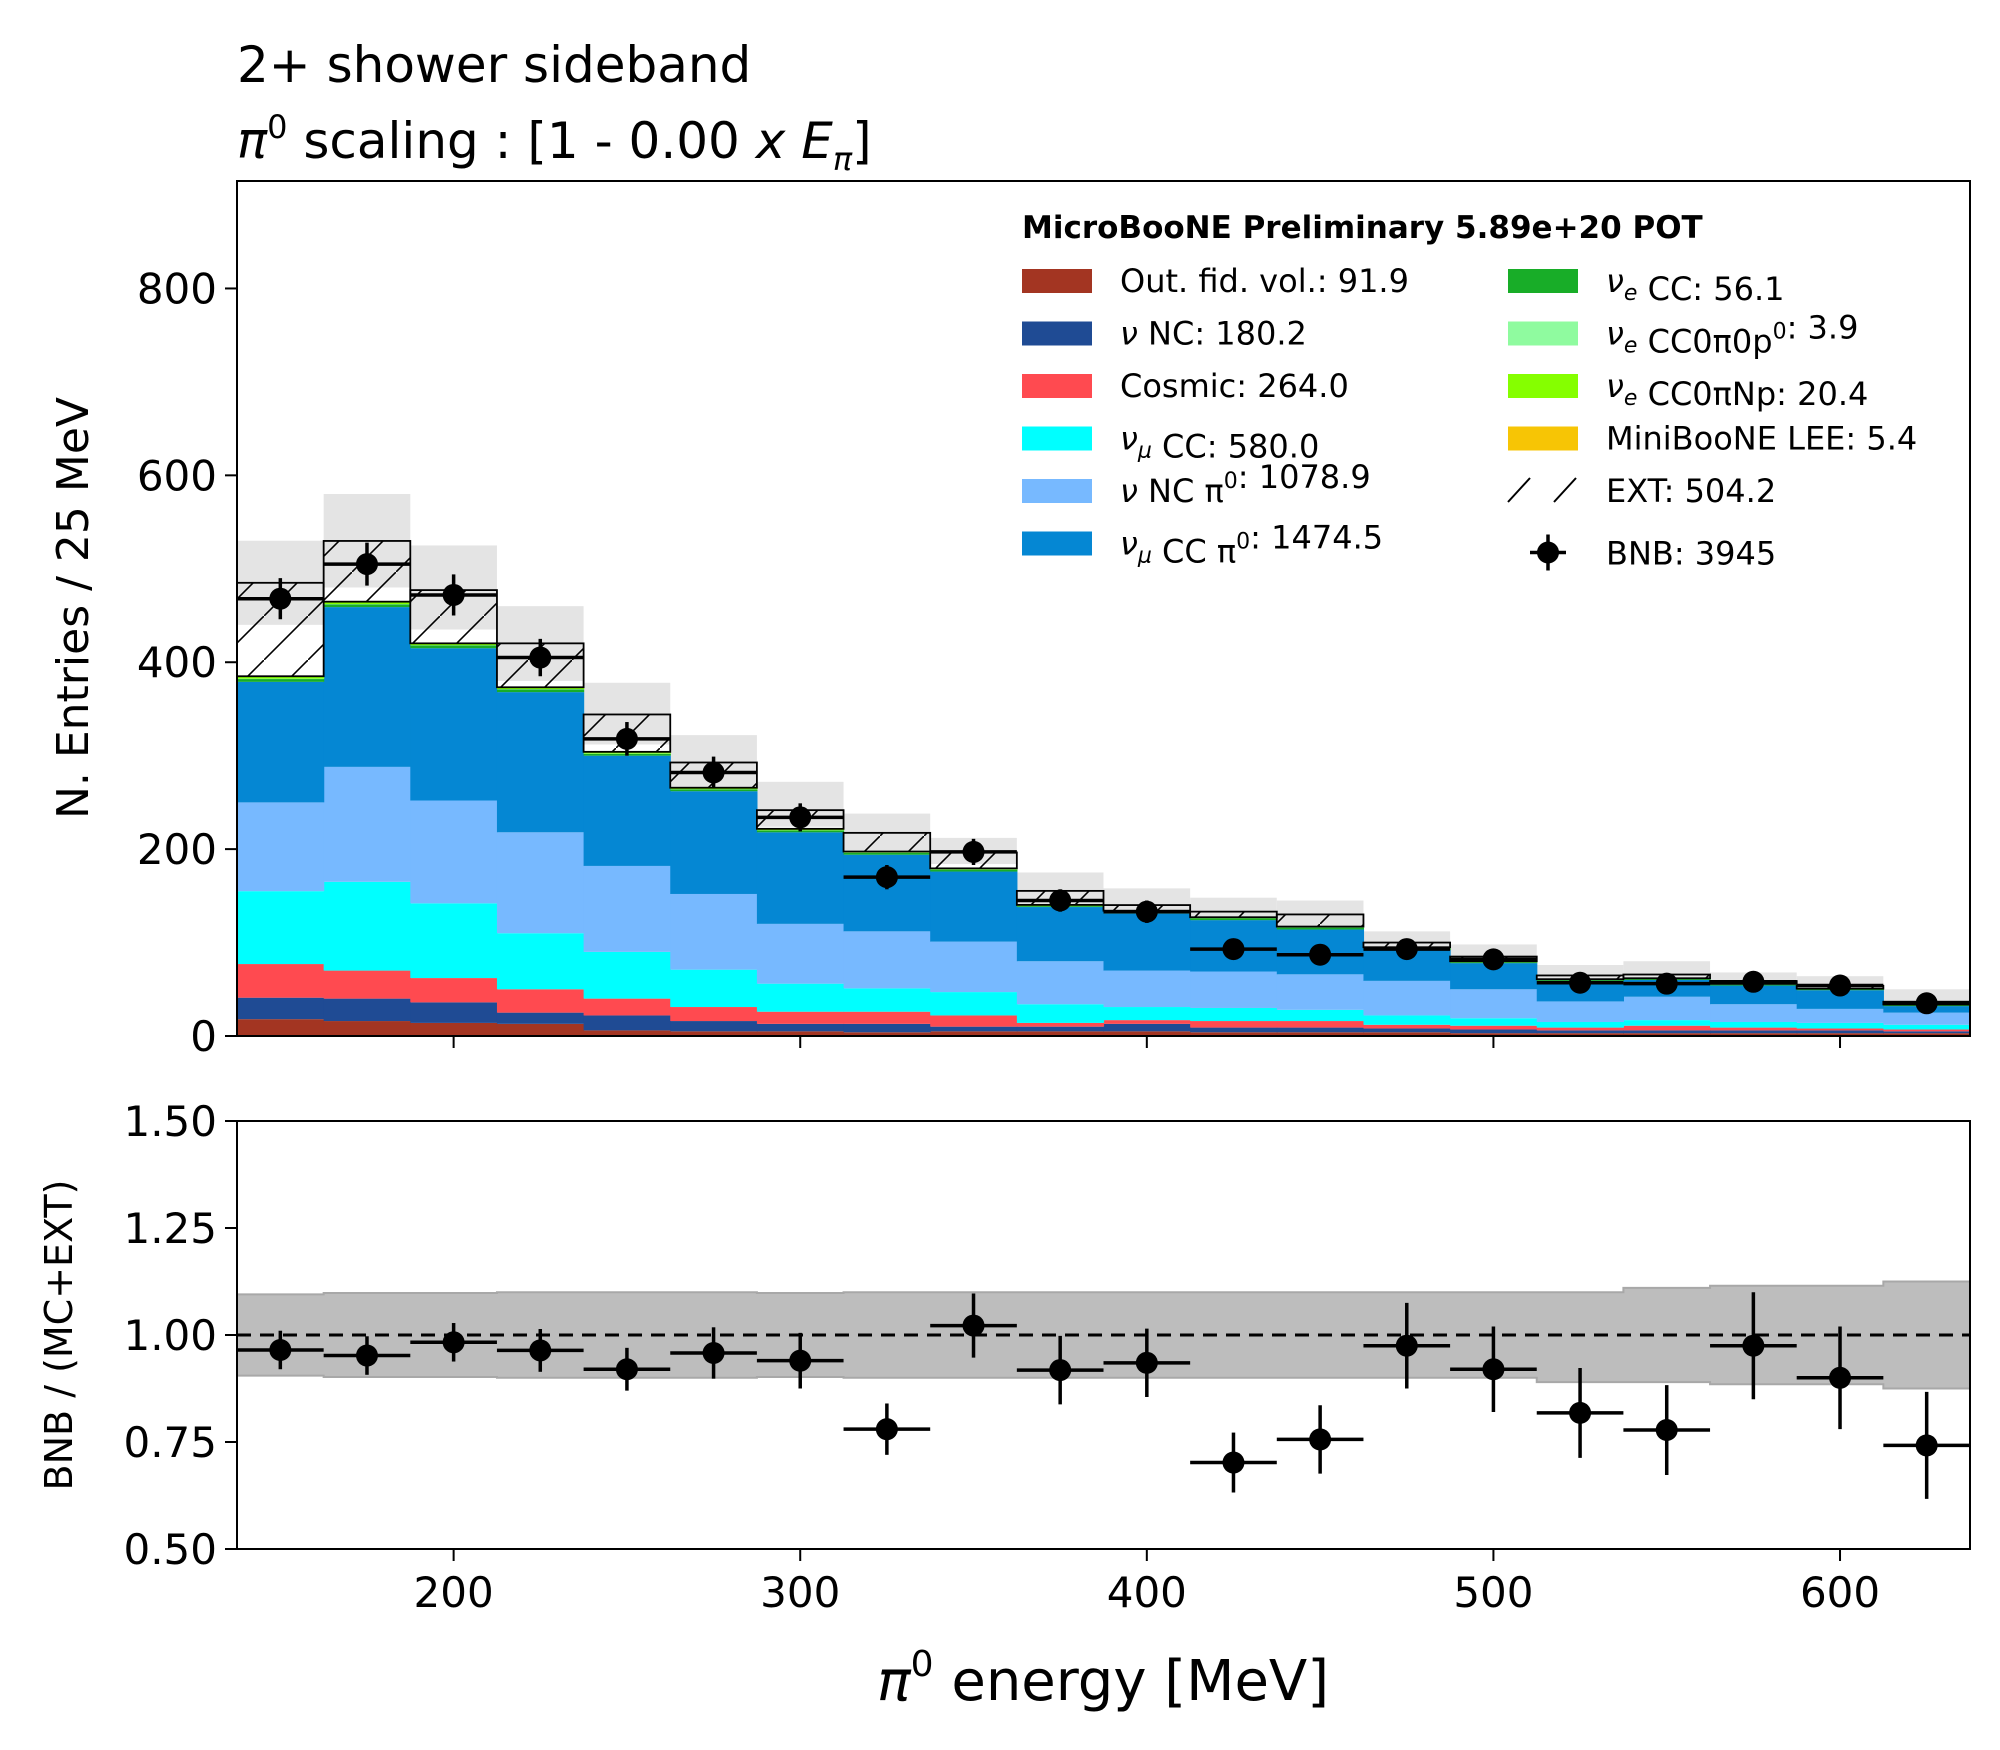  What do you see at coordinates (1548, 552) in the screenshot?
I see `legend-data-marker` at bounding box center [1548, 552].